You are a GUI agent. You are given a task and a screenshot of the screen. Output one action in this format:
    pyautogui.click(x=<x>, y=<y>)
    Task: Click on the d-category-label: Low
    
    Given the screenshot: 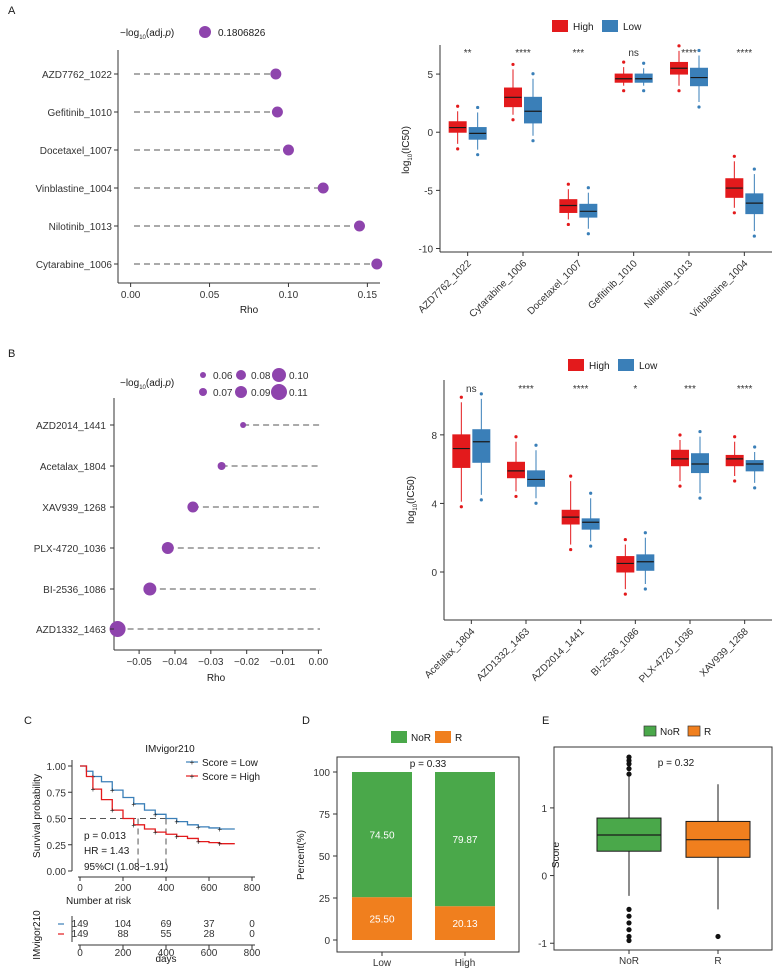 What is the action you would take?
    pyautogui.click(x=382, y=963)
    